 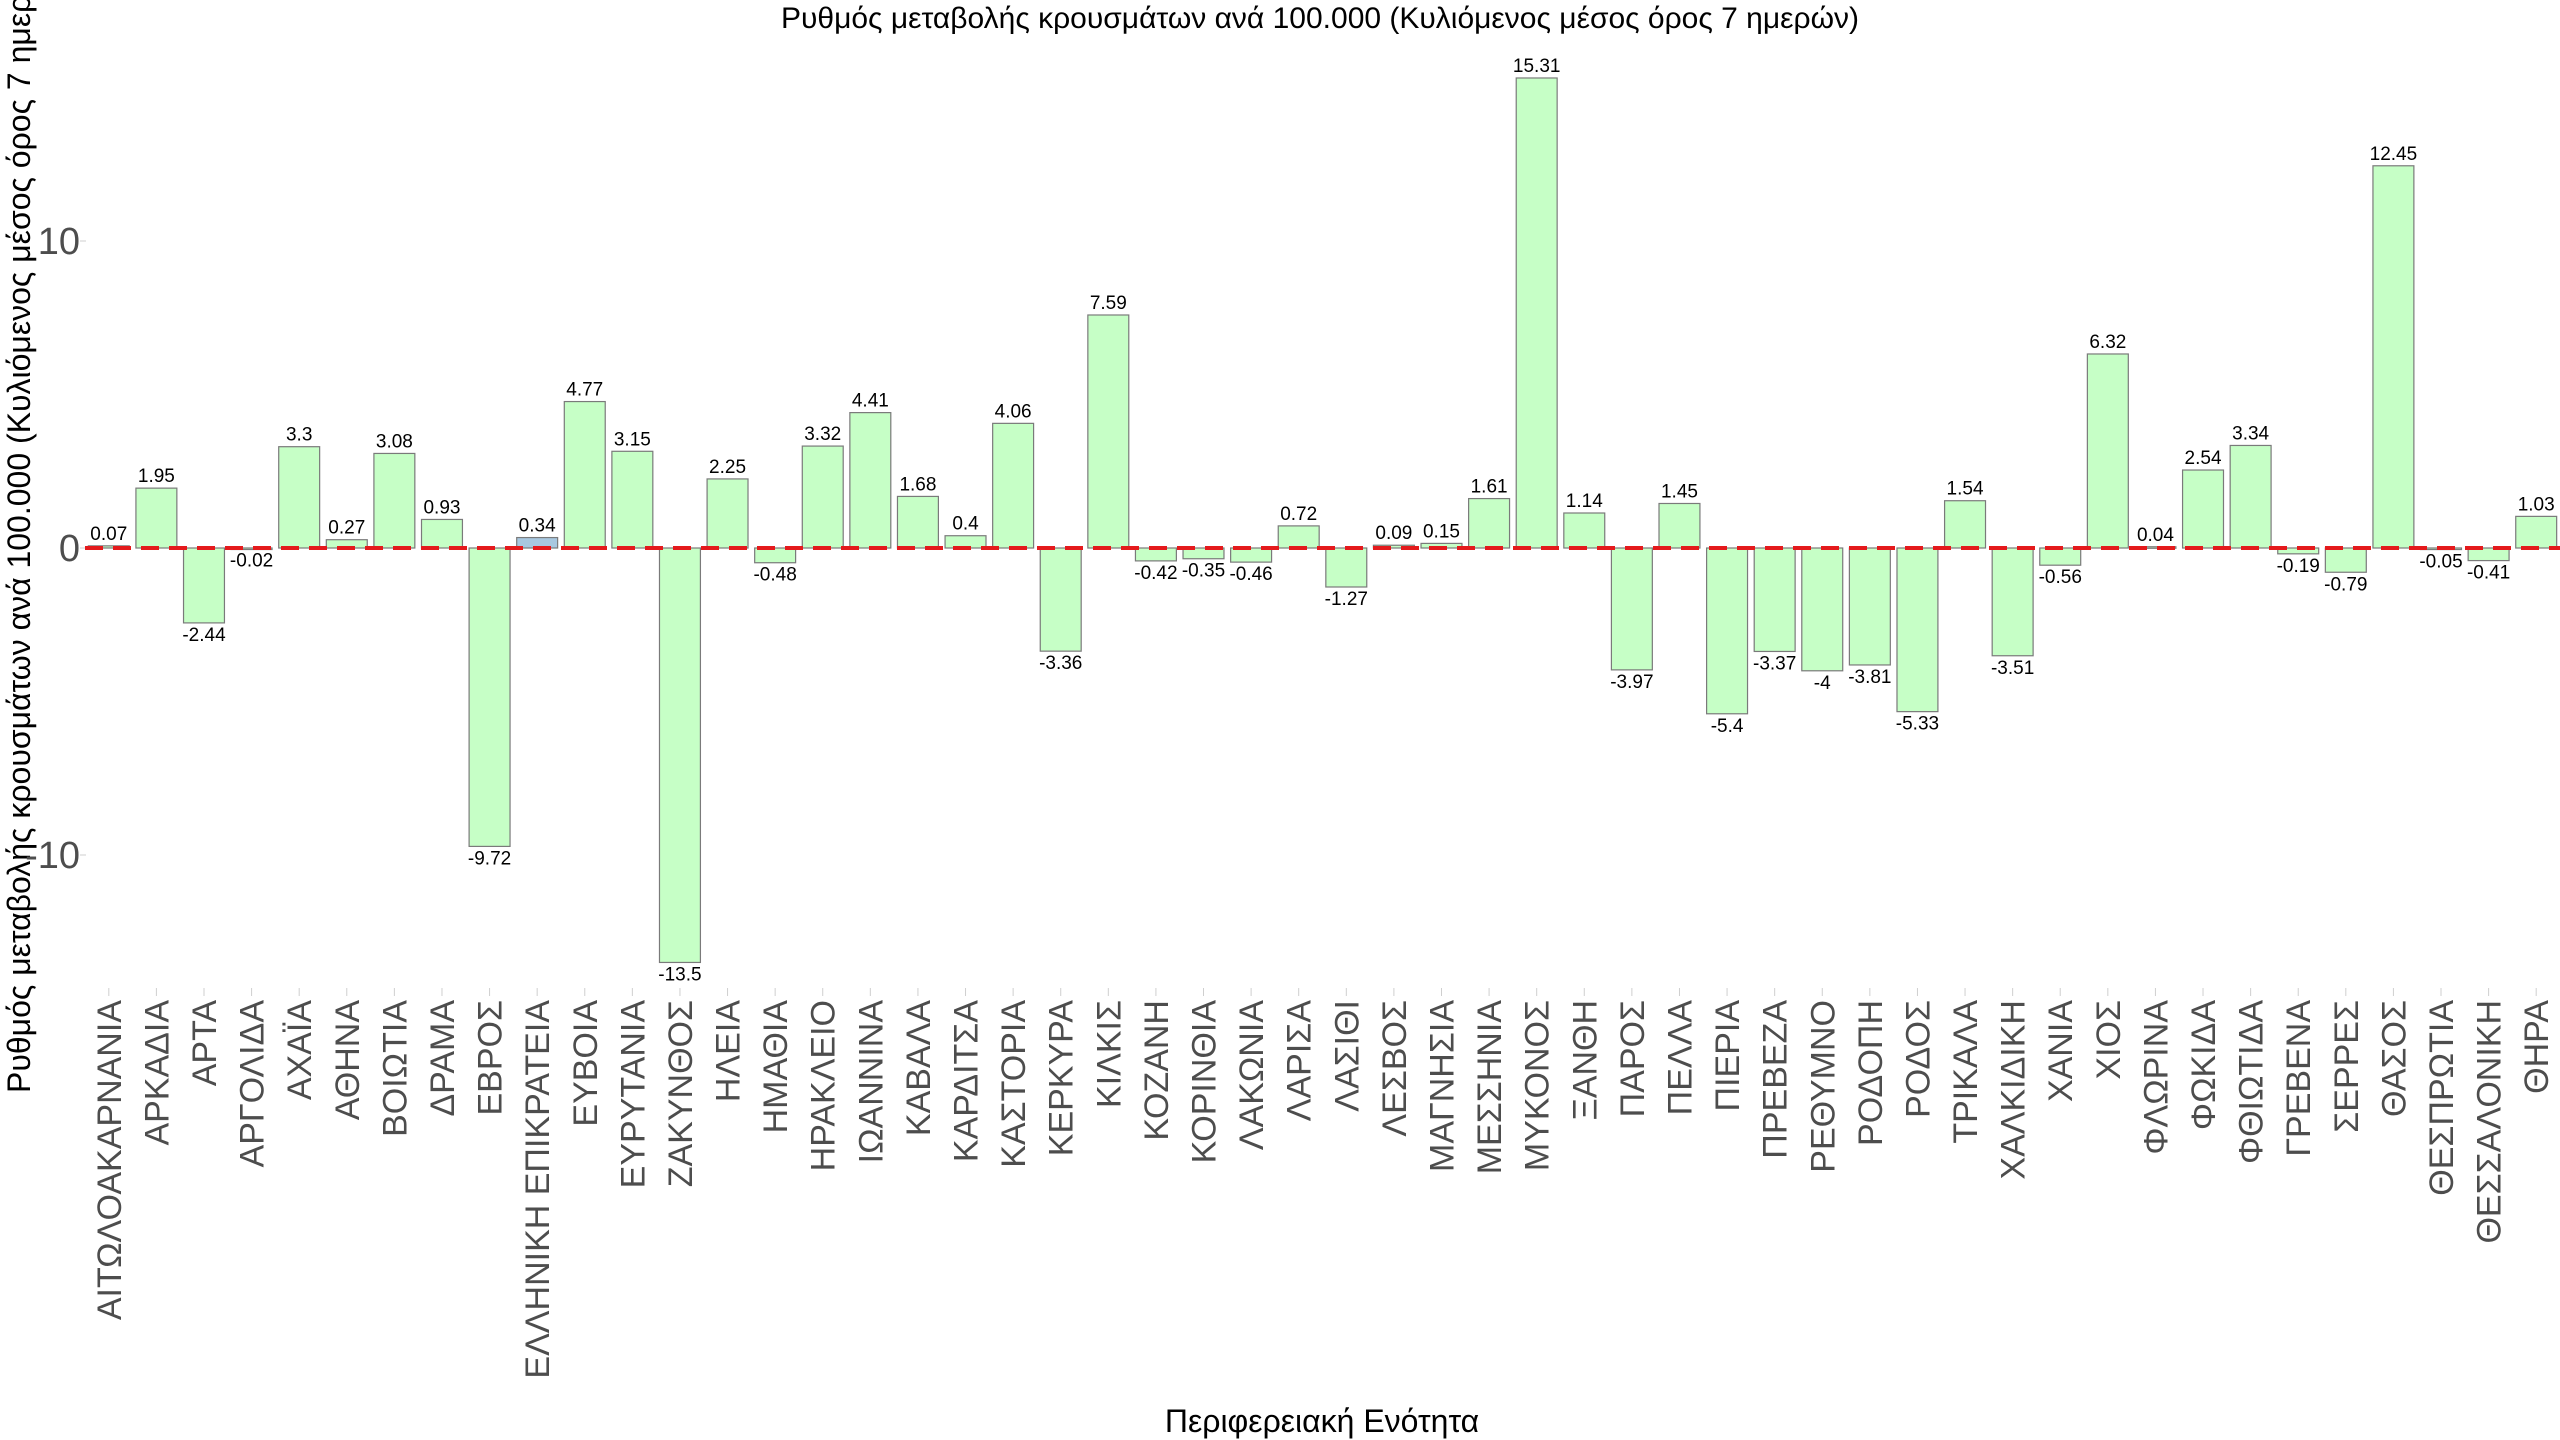 I want to click on x-tick-label: ΚΙΛΚΙΣ, so click(x=1109, y=1054).